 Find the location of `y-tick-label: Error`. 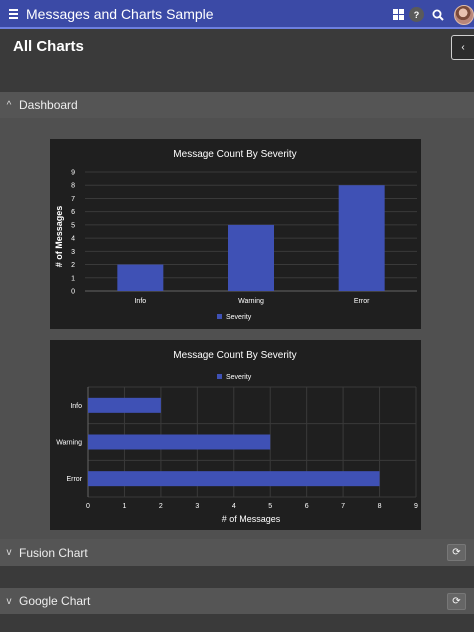

y-tick-label: Error is located at coordinates (74, 479).